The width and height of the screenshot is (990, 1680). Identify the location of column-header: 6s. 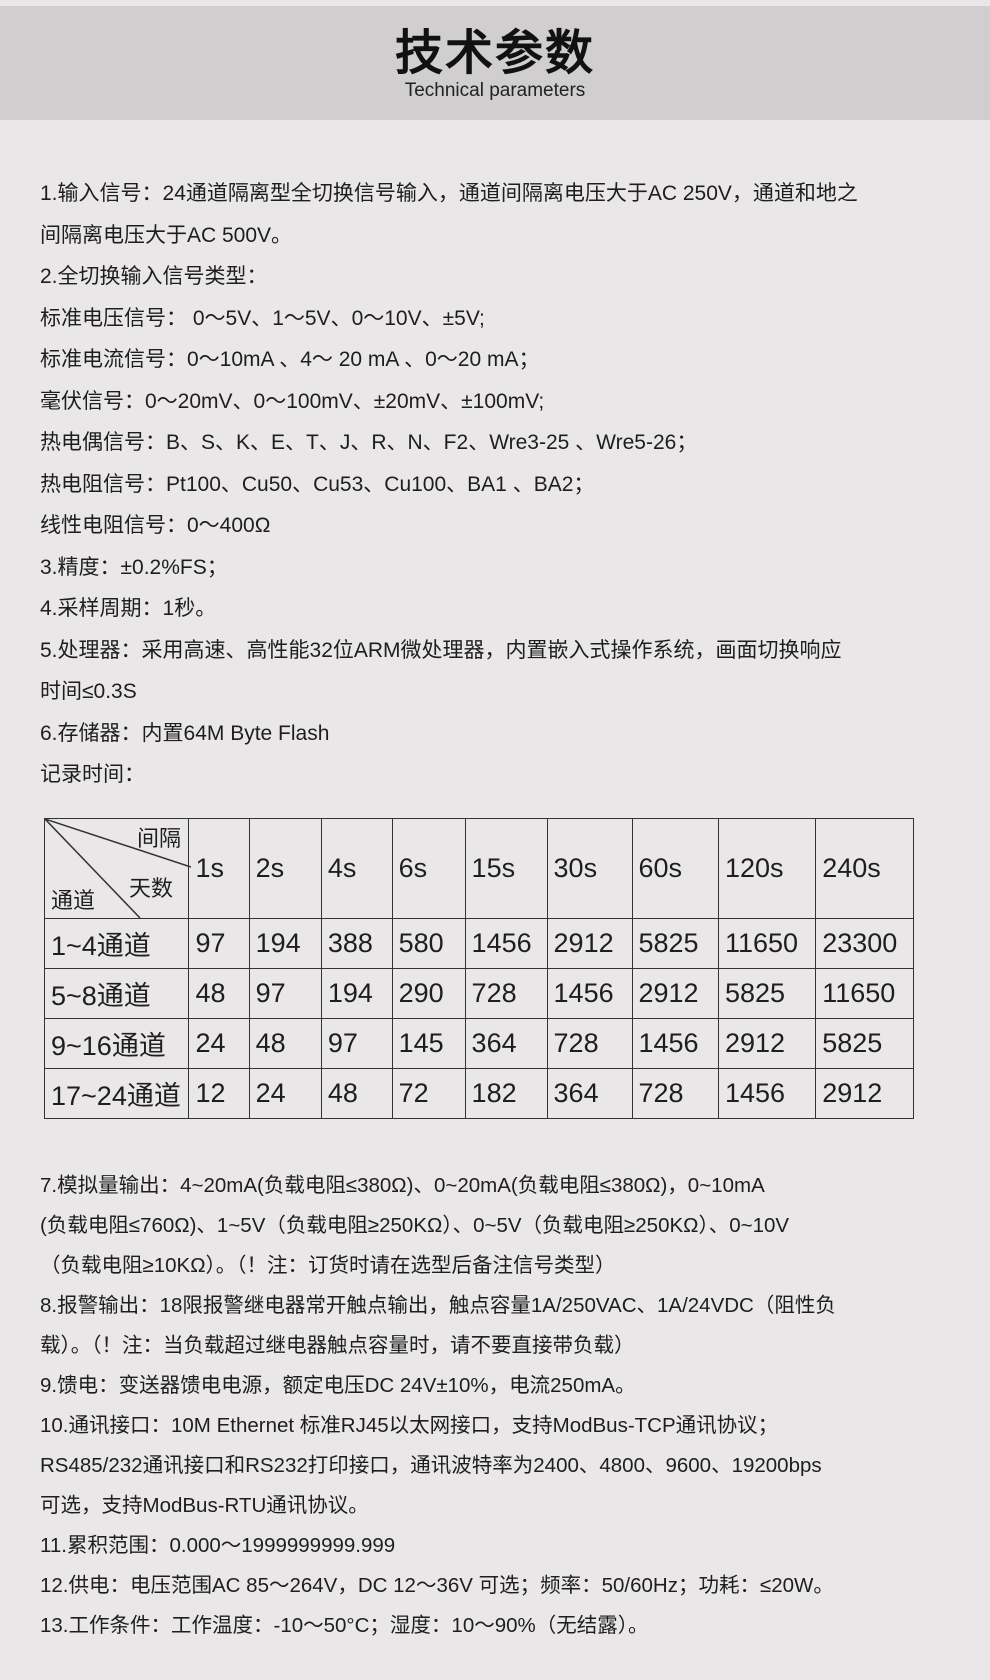
(428, 868).